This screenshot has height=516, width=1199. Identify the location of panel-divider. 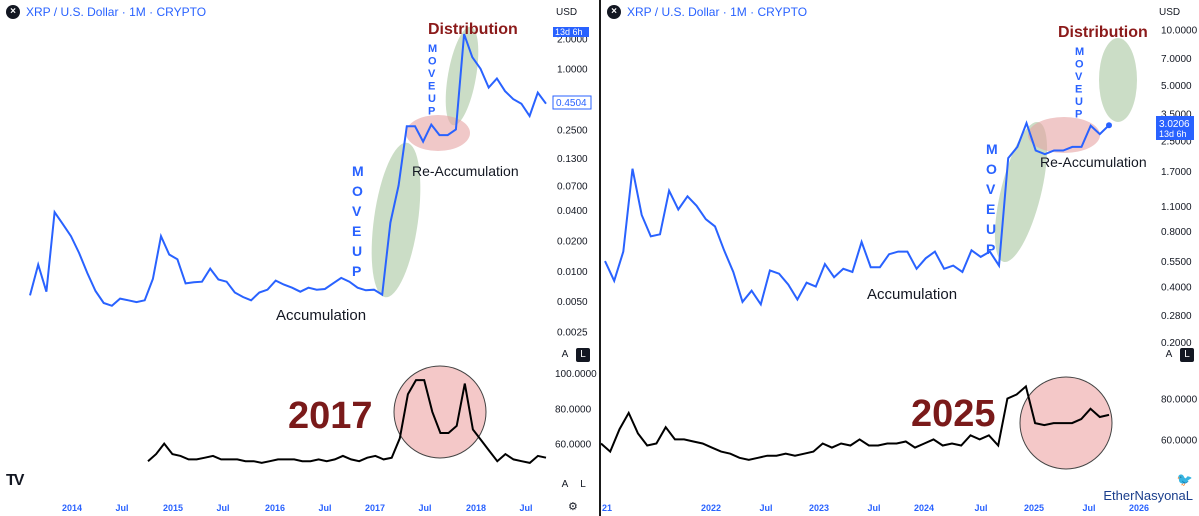
(600, 258).